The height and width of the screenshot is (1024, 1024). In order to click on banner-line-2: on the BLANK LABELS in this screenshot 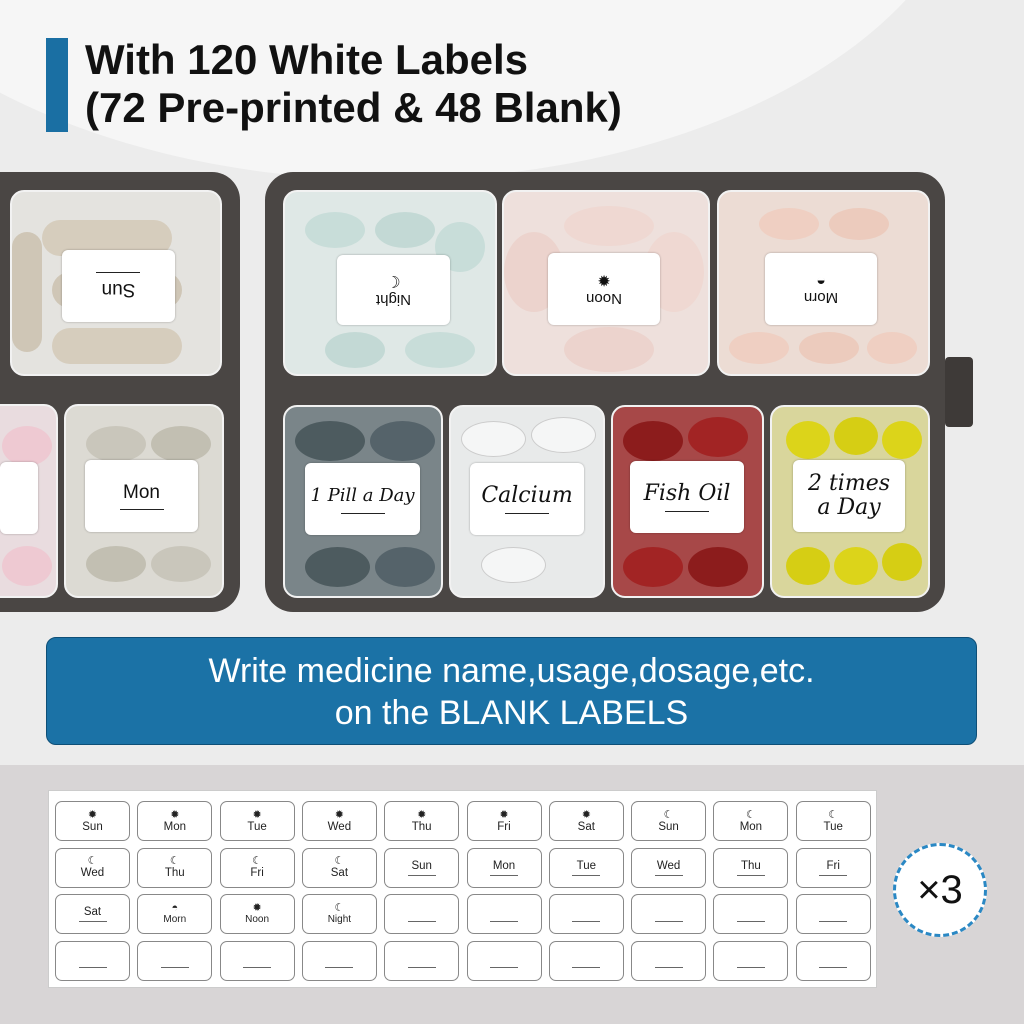, I will do `click(511, 713)`.